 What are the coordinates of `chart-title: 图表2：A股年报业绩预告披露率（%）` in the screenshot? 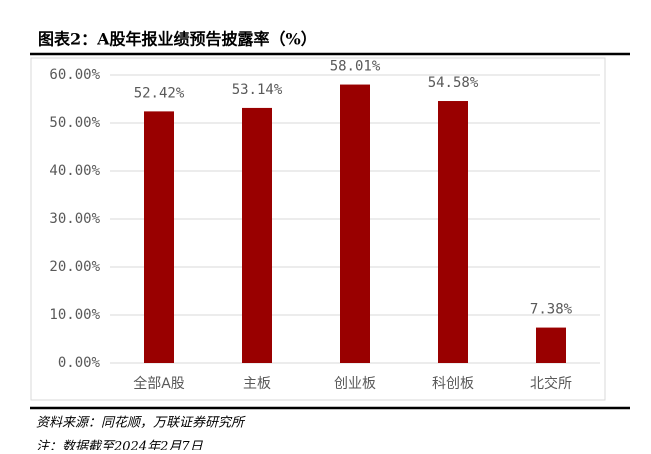 It's located at (177, 39).